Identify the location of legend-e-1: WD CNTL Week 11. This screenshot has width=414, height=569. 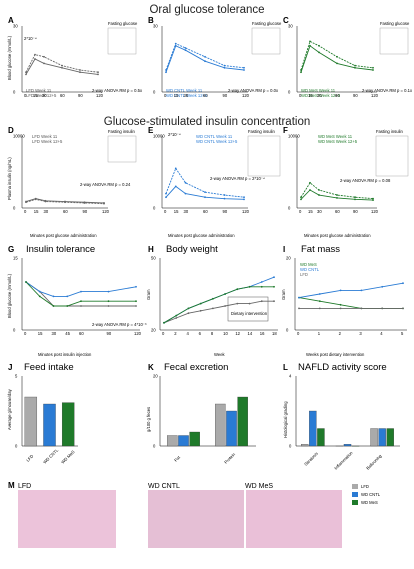
(214, 136).